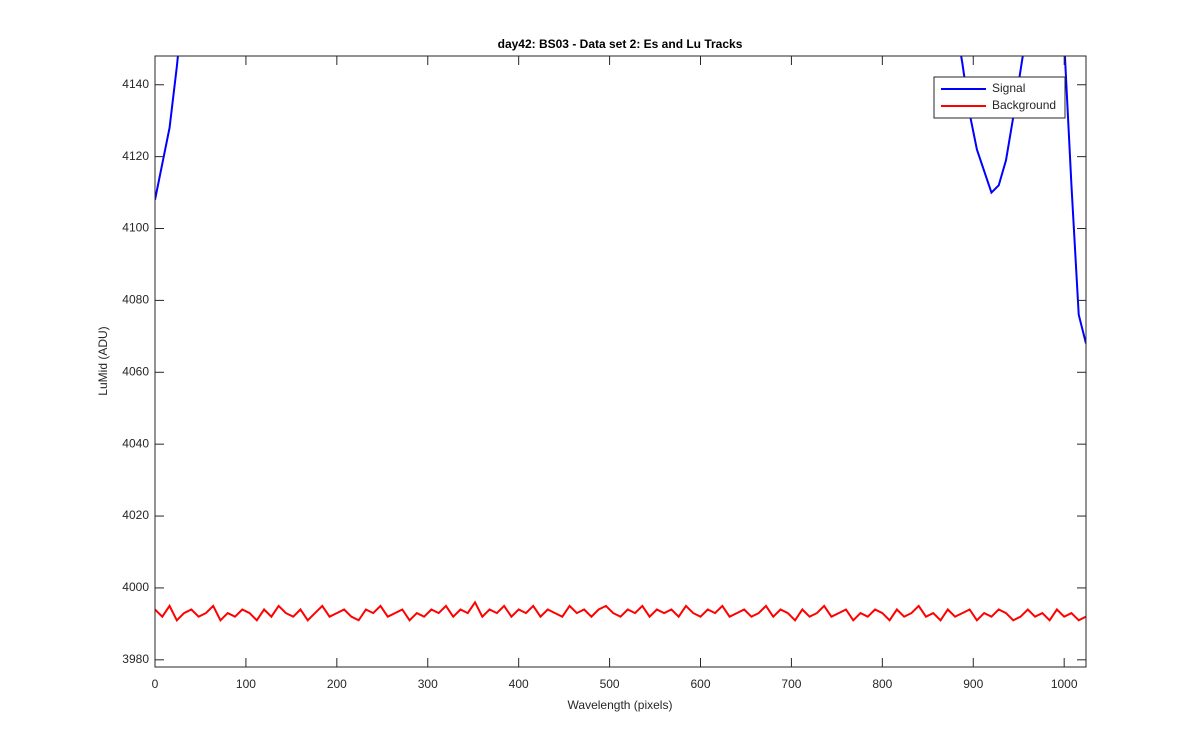 The height and width of the screenshot is (750, 1200). I want to click on y-axis-label: LuMid (ADU), so click(103, 360).